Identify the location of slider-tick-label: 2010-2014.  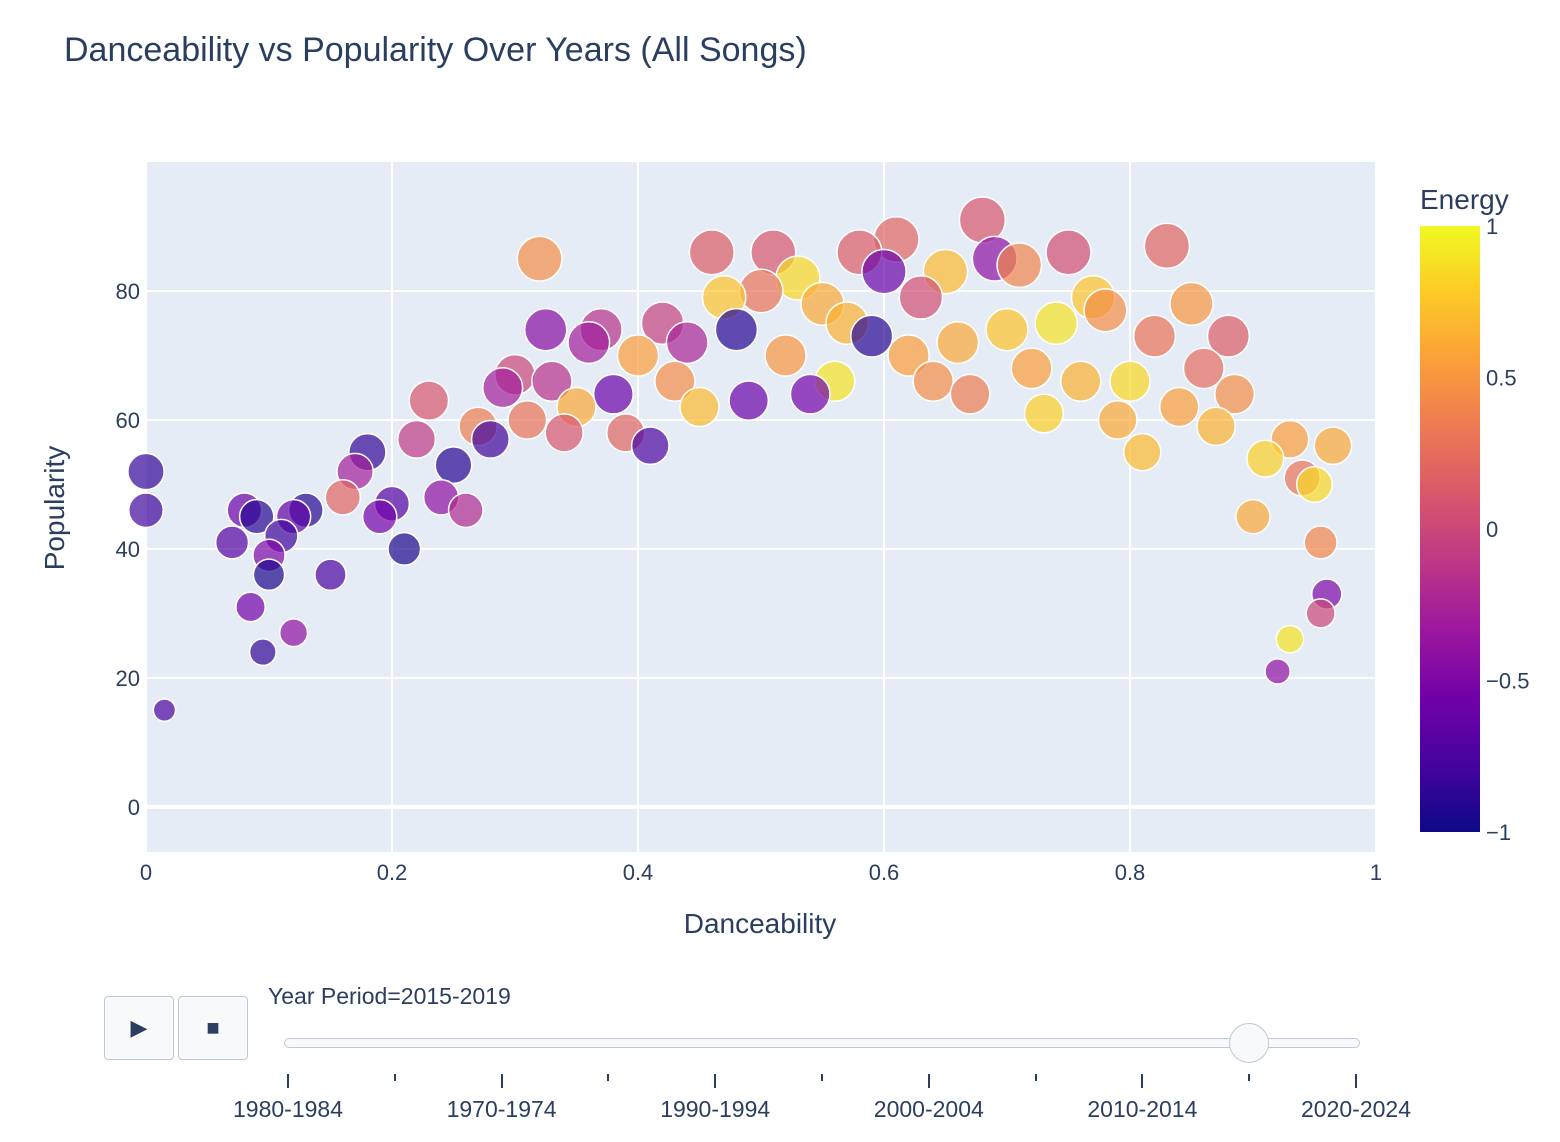
(1142, 1109).